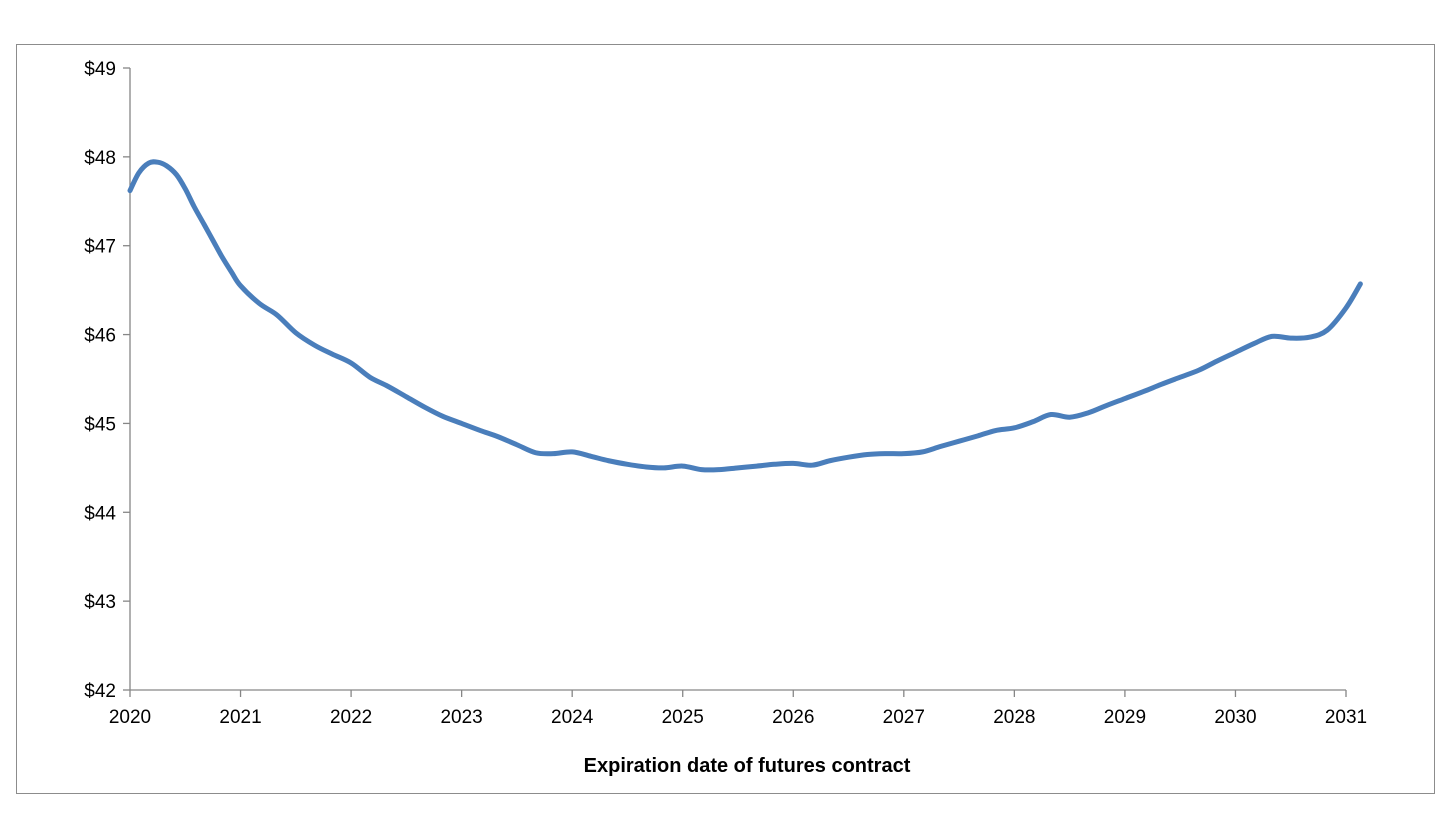 The height and width of the screenshot is (839, 1456). Describe the element at coordinates (461, 717) in the screenshot. I see `x-tick-label: 2023` at that location.